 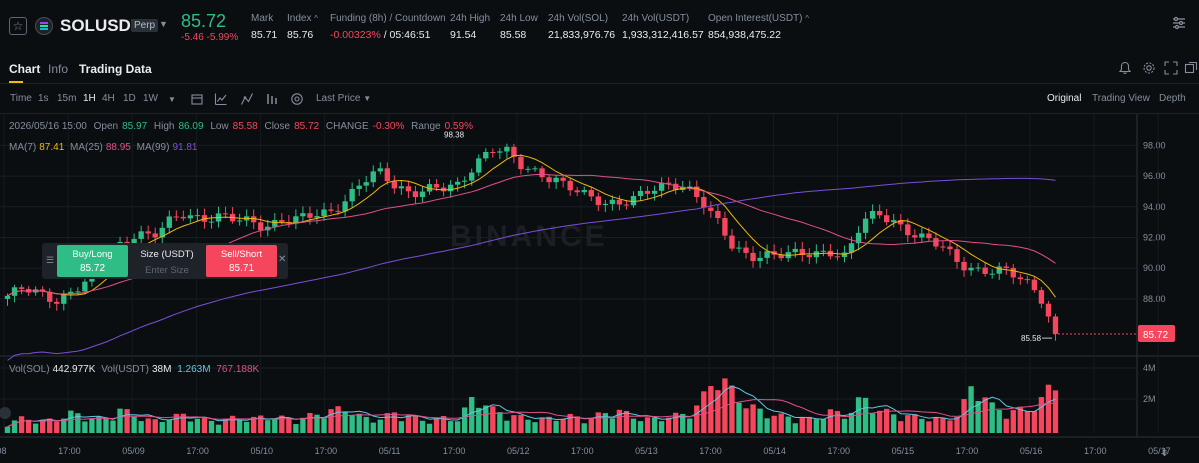 I want to click on caret-up-icon: ^, so click(x=807, y=18).